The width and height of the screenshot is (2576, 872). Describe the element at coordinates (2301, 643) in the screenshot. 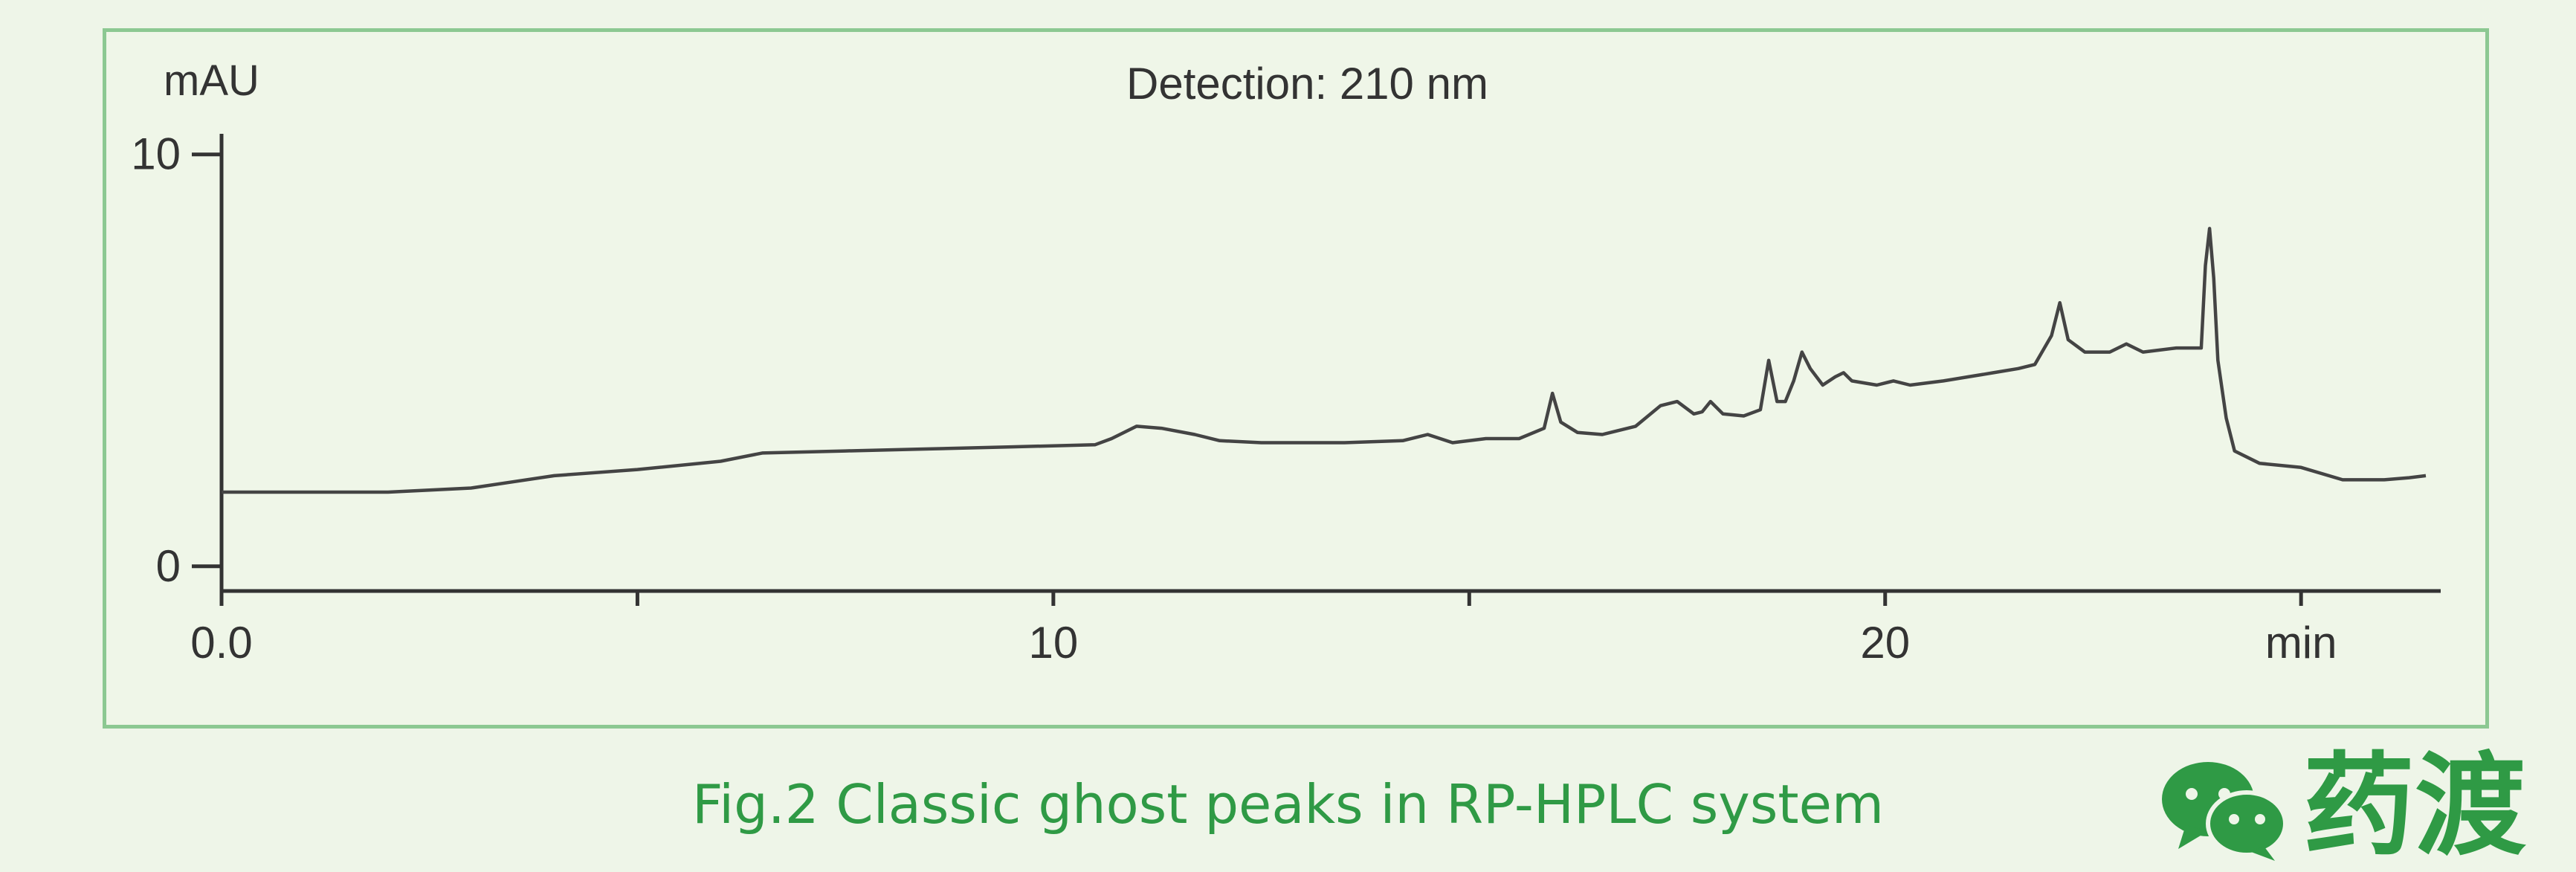

I see `x-tick-label: min` at that location.